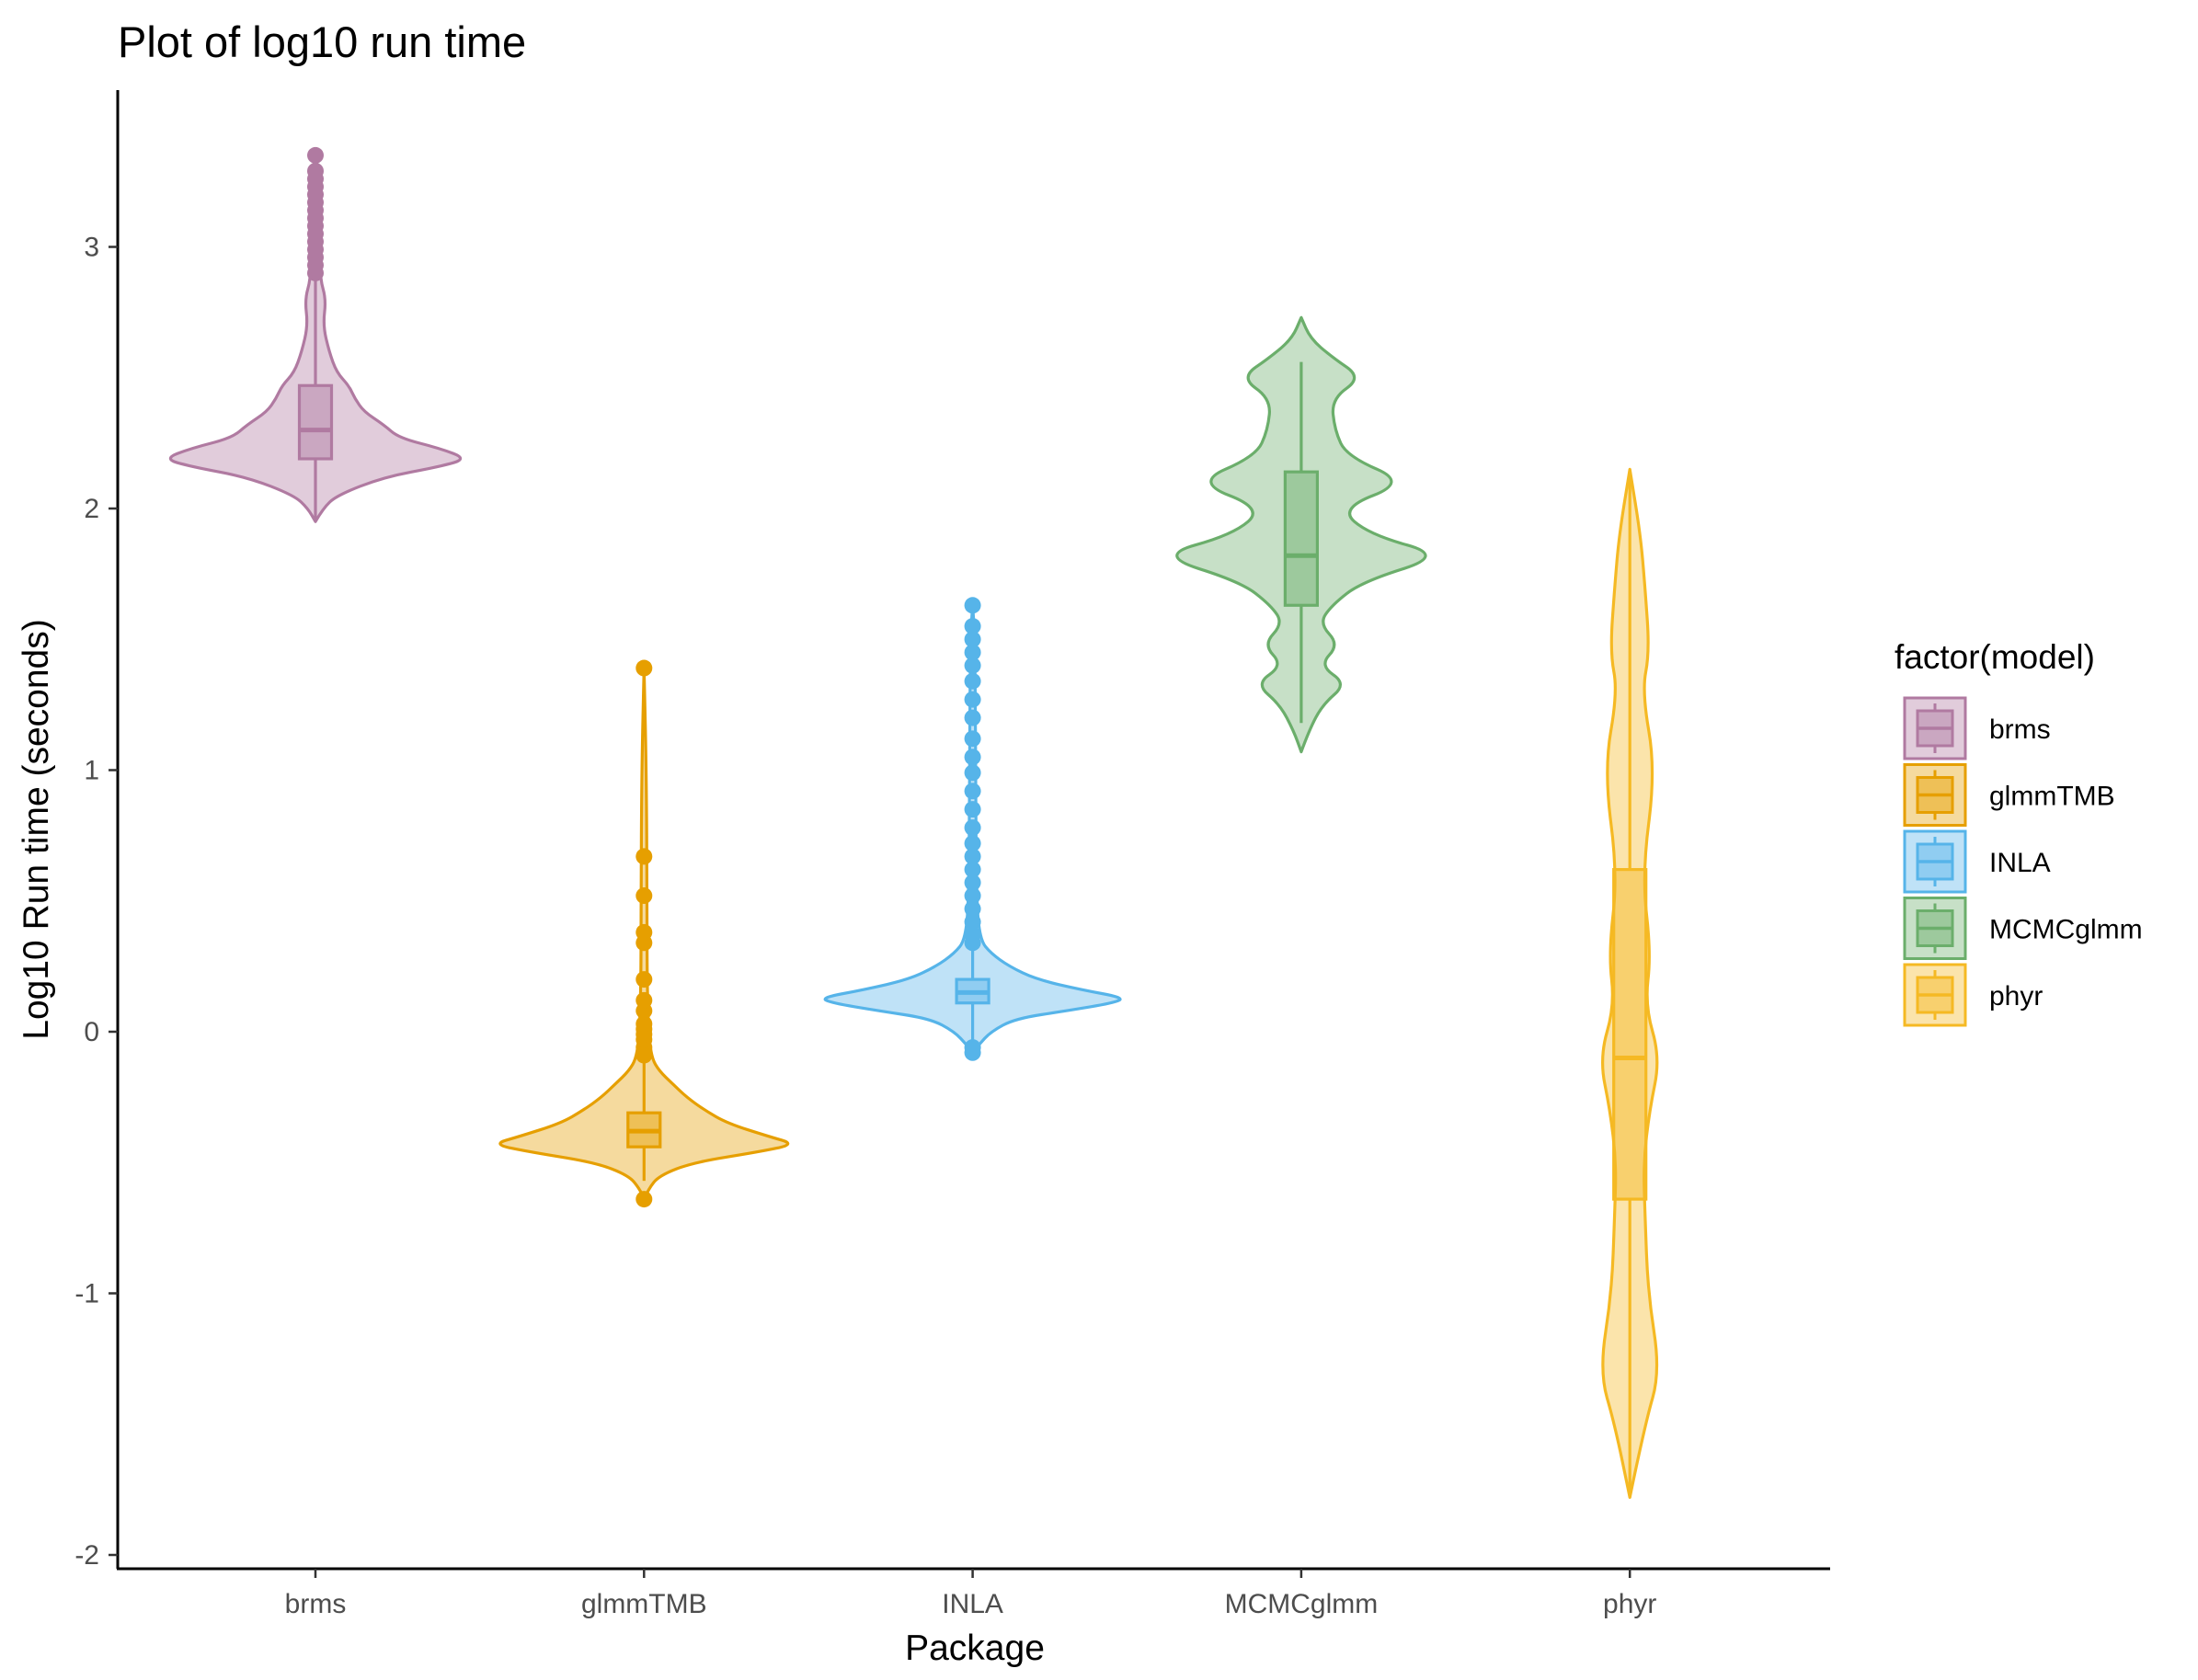  What do you see at coordinates (2066, 930) in the screenshot?
I see `legend-label: MCMCglmm` at bounding box center [2066, 930].